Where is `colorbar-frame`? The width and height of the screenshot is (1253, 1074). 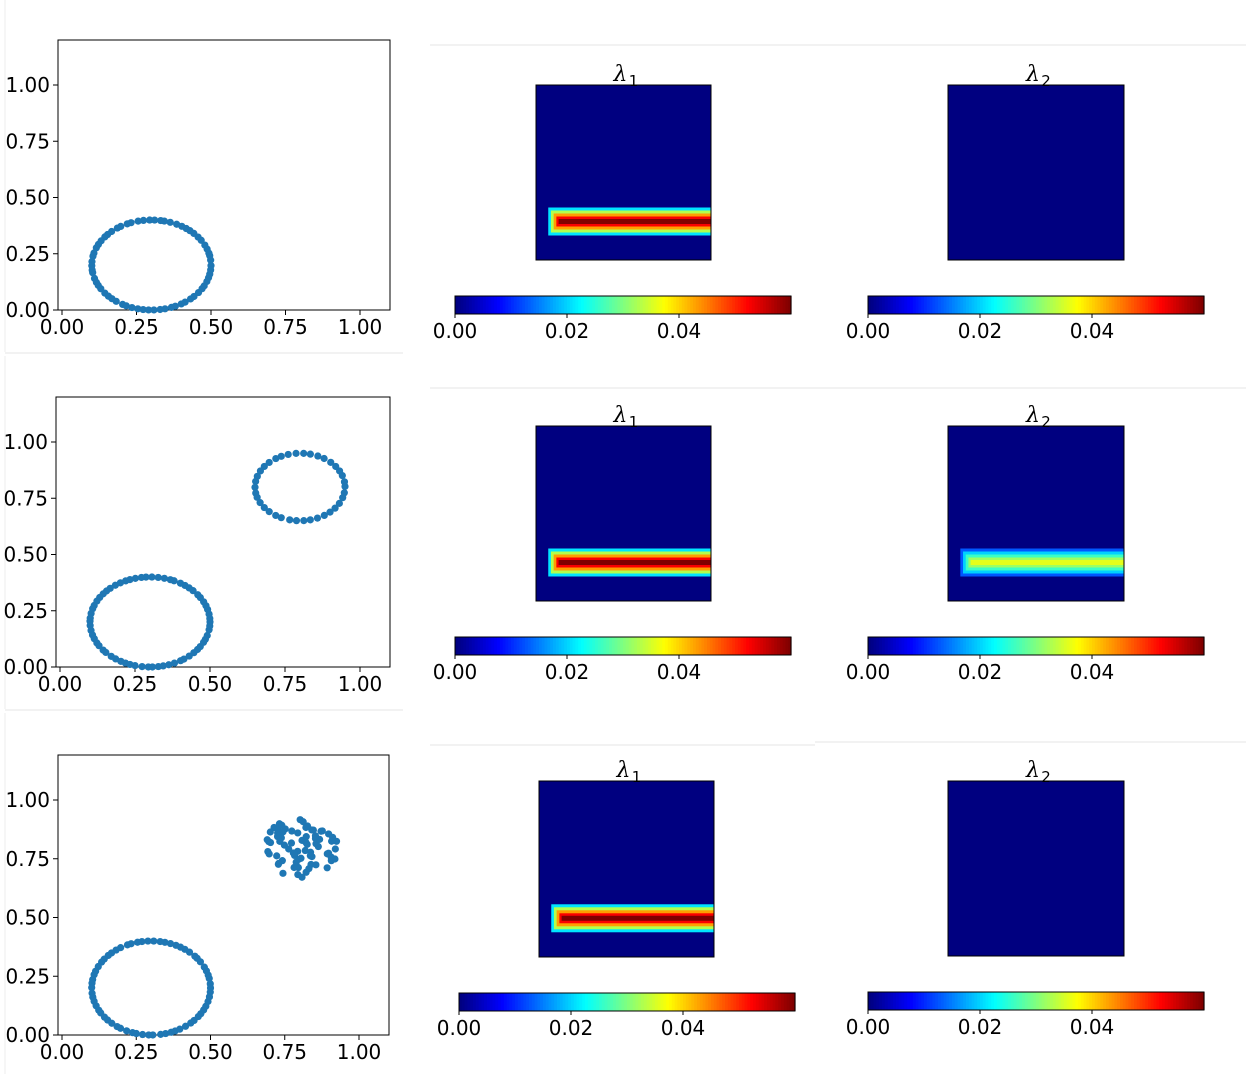
colorbar-frame is located at coordinates (627, 1002).